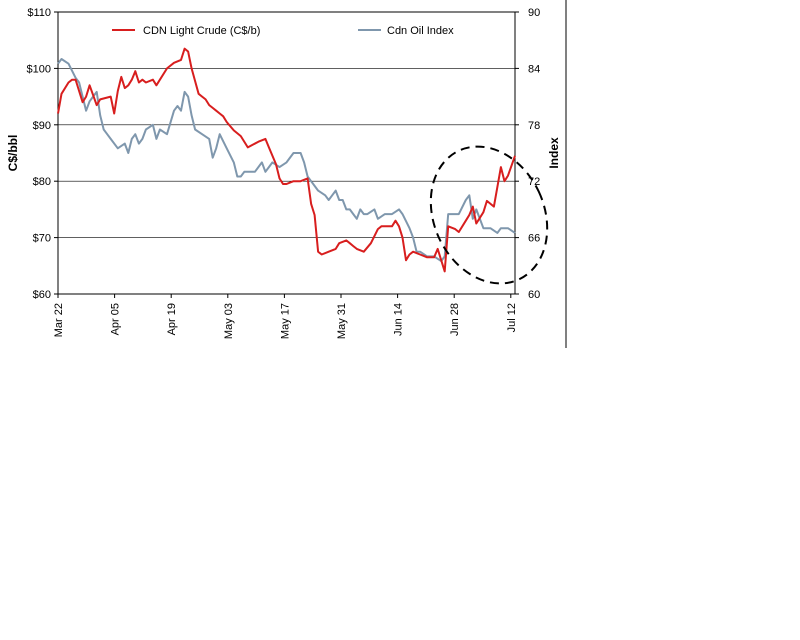  I want to click on x-tick-label: Jun 14, so click(399, 319).